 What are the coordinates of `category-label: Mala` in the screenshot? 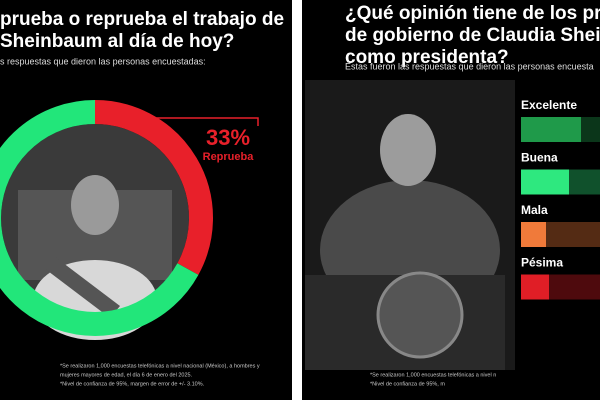 It's located at (534, 210).